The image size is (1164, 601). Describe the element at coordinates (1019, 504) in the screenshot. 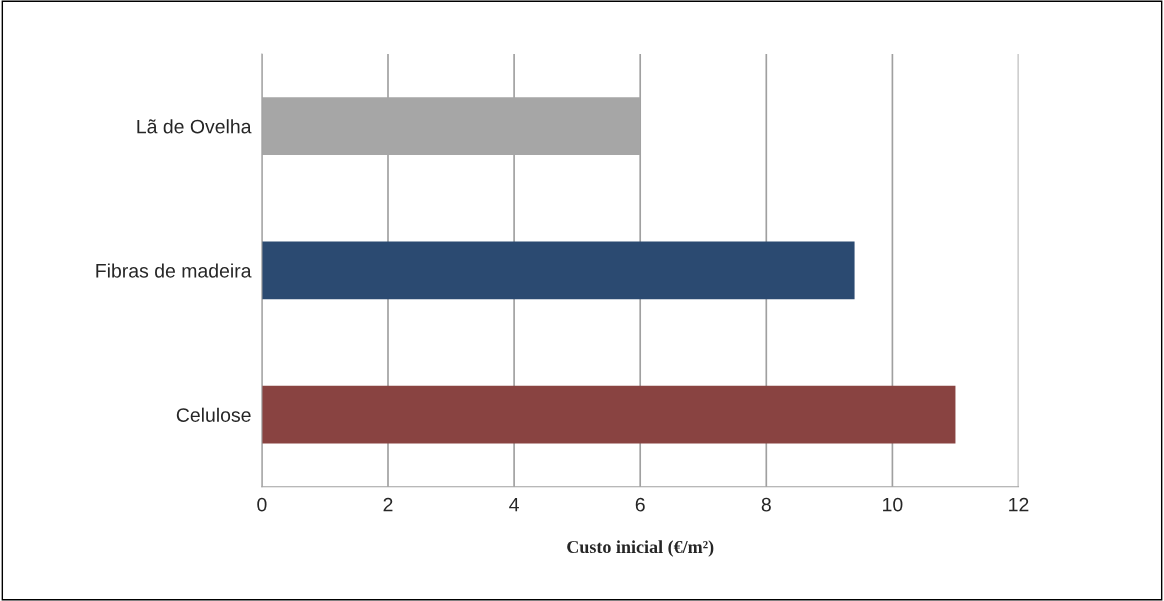

I see `x-tick-label: 12` at that location.